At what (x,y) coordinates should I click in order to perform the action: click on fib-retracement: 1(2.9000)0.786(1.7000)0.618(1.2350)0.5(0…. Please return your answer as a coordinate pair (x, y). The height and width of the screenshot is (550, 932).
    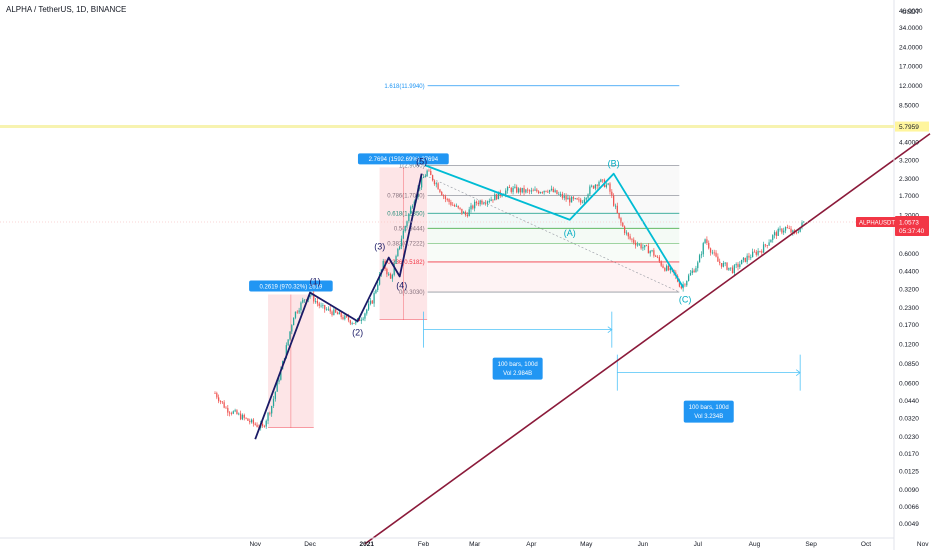
    Looking at the image, I should click on (532, 190).